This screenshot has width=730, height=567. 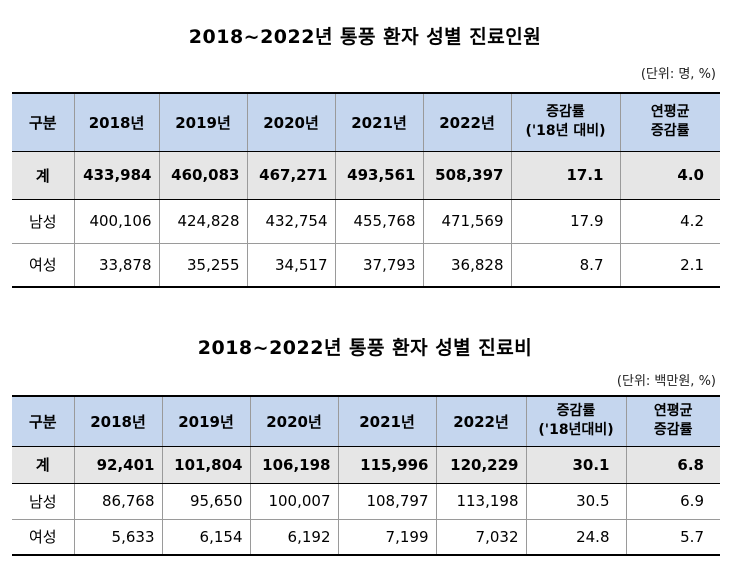 I want to click on cell-2018: 33,878, so click(x=116, y=265).